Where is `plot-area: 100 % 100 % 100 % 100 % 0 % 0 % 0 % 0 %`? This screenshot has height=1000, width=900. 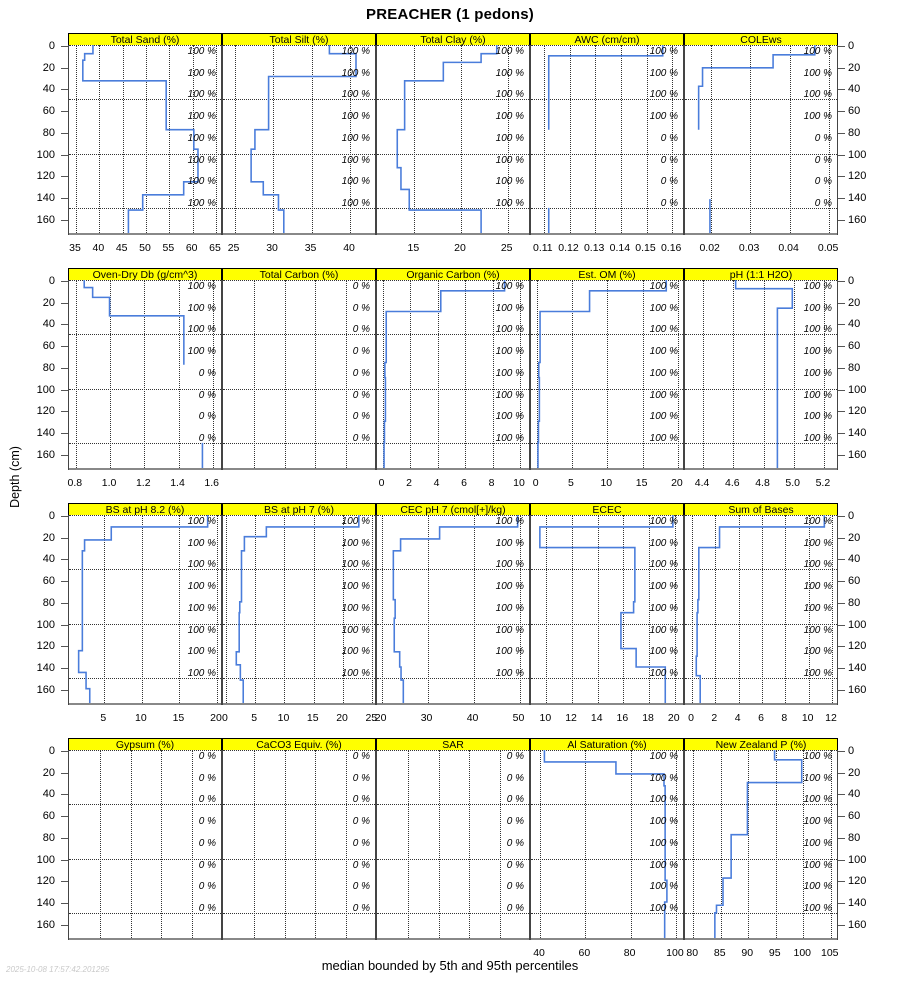 plot-area: 100 % 100 % 100 % 100 % 0 % 0 % 0 % 0 % is located at coordinates (145, 375).